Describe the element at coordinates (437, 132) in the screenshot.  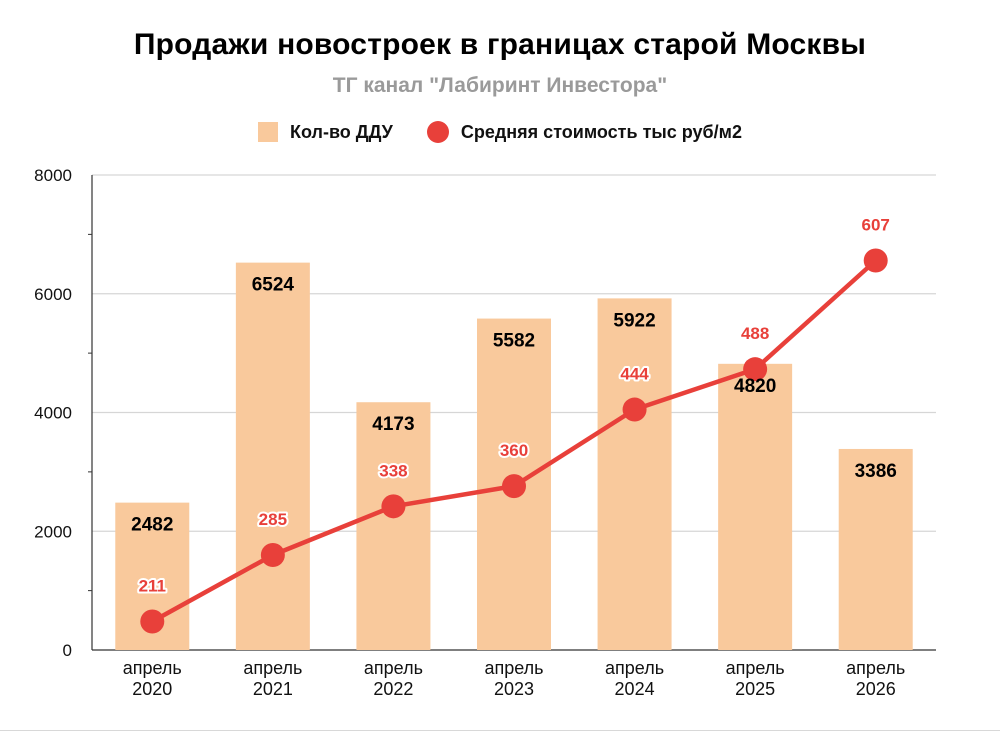
I see `legend-swatch-line` at that location.